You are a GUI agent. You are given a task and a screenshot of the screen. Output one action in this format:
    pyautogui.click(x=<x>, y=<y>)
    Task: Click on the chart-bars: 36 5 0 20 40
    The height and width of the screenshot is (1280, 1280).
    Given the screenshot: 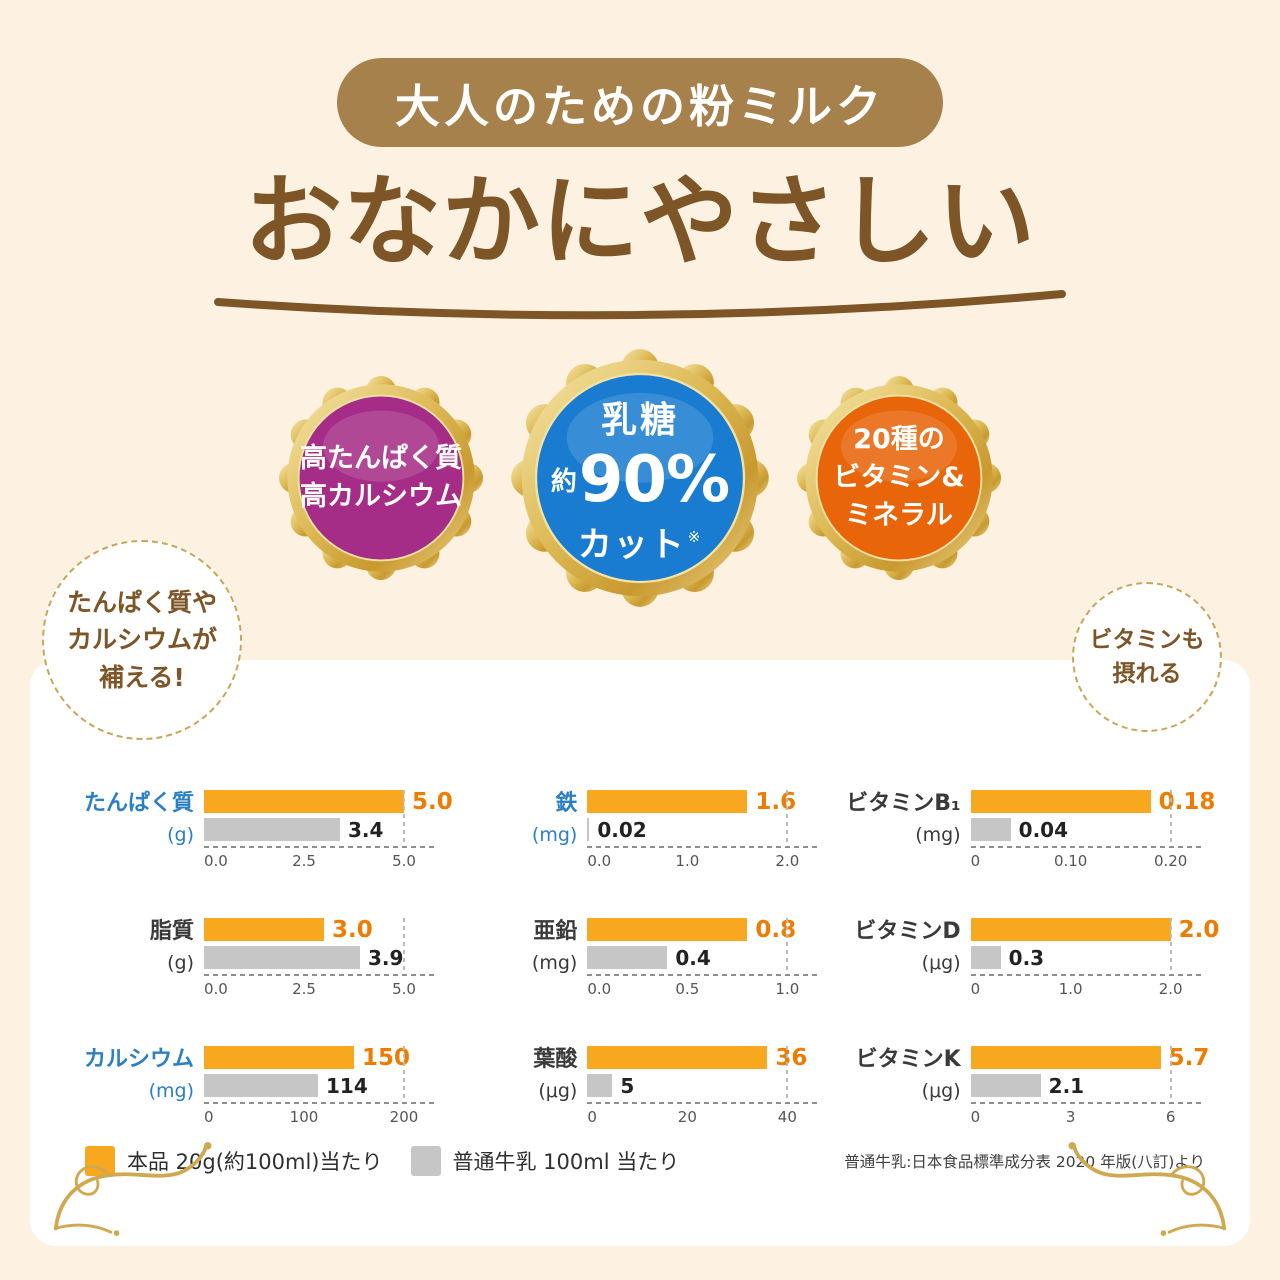 What is the action you would take?
    pyautogui.click(x=702, y=1086)
    